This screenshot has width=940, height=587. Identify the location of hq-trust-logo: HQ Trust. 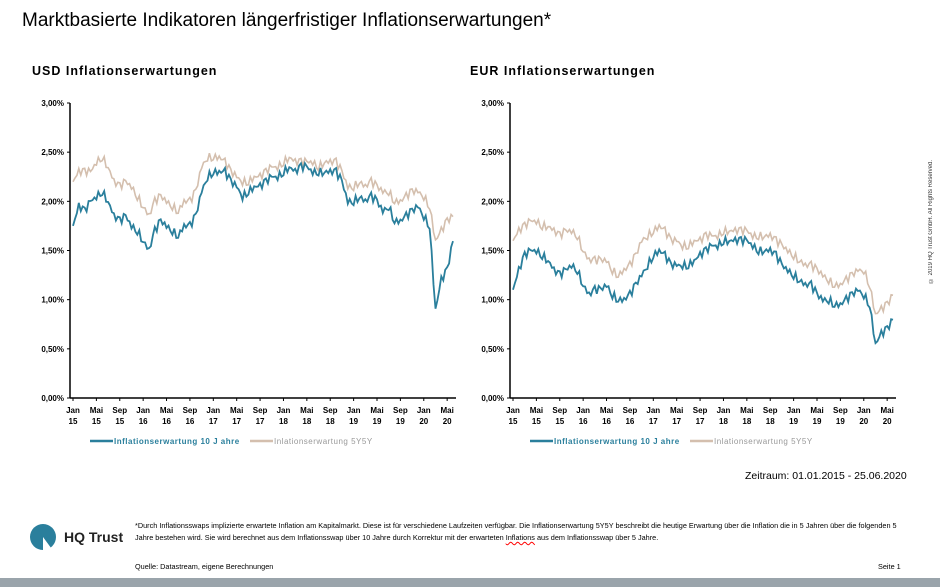
(75, 537).